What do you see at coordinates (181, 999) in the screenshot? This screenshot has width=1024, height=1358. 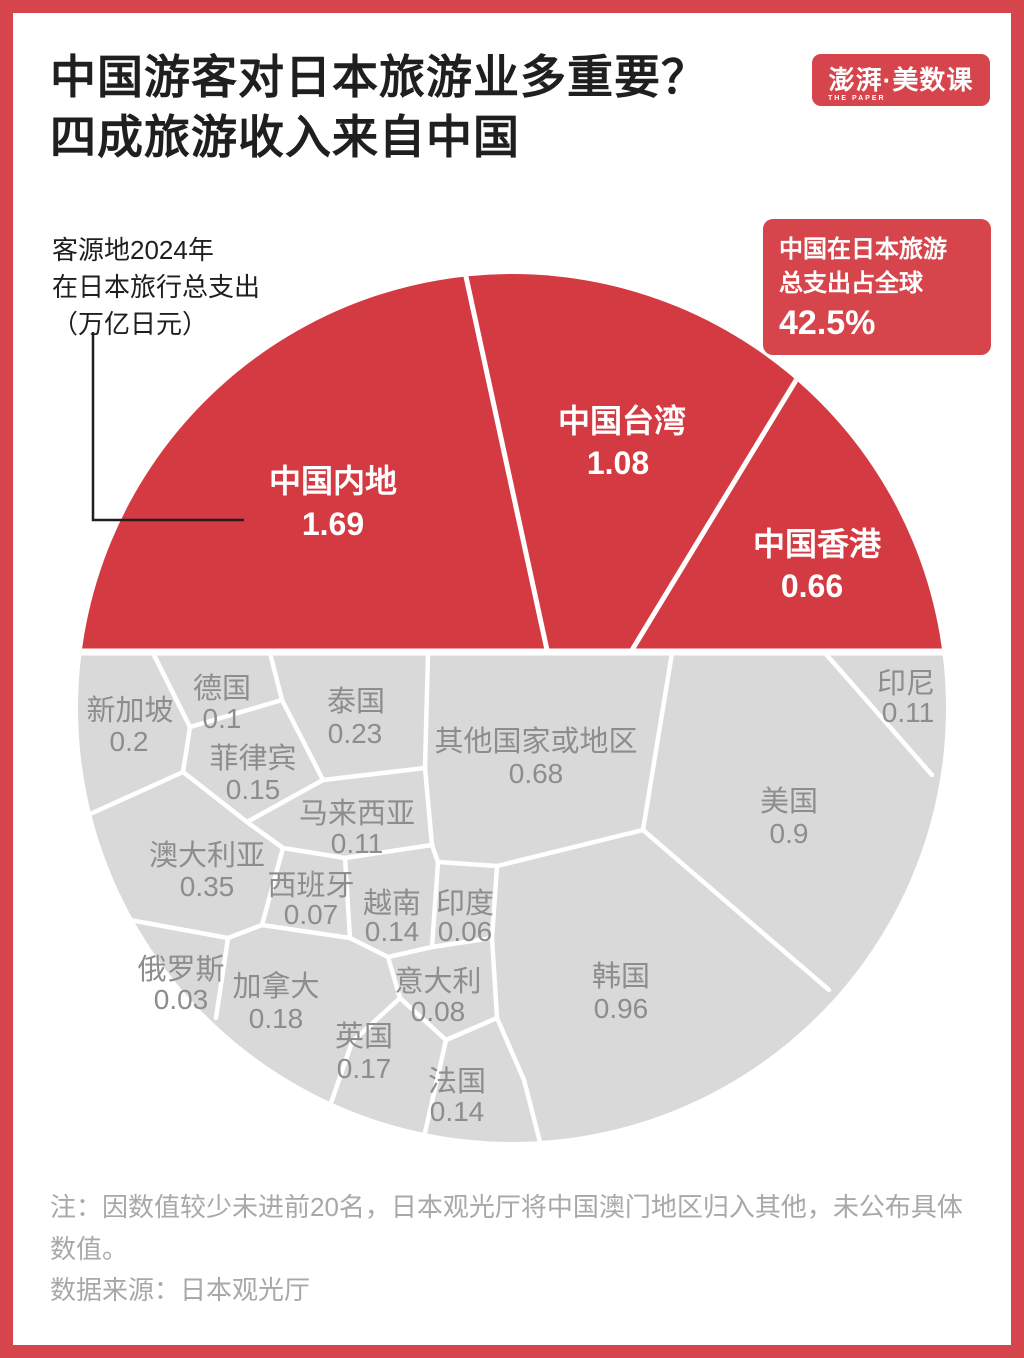 I see `cell-value-russia: 0.03` at bounding box center [181, 999].